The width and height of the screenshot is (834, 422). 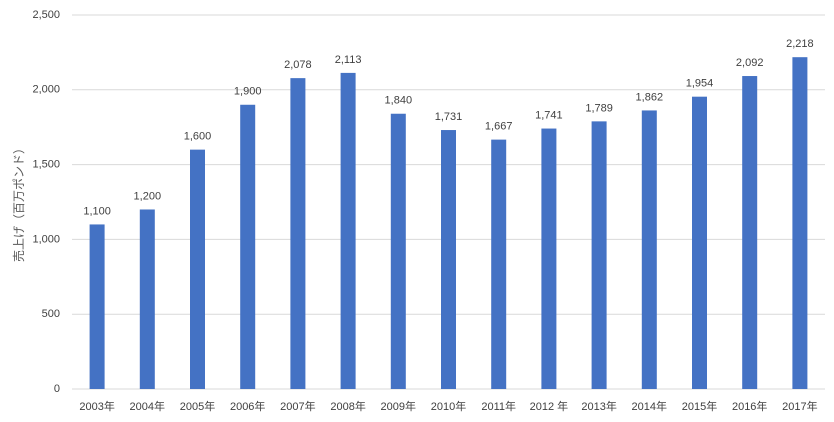 What do you see at coordinates (147, 406) in the screenshot?
I see `x-tick-label: 2004年` at bounding box center [147, 406].